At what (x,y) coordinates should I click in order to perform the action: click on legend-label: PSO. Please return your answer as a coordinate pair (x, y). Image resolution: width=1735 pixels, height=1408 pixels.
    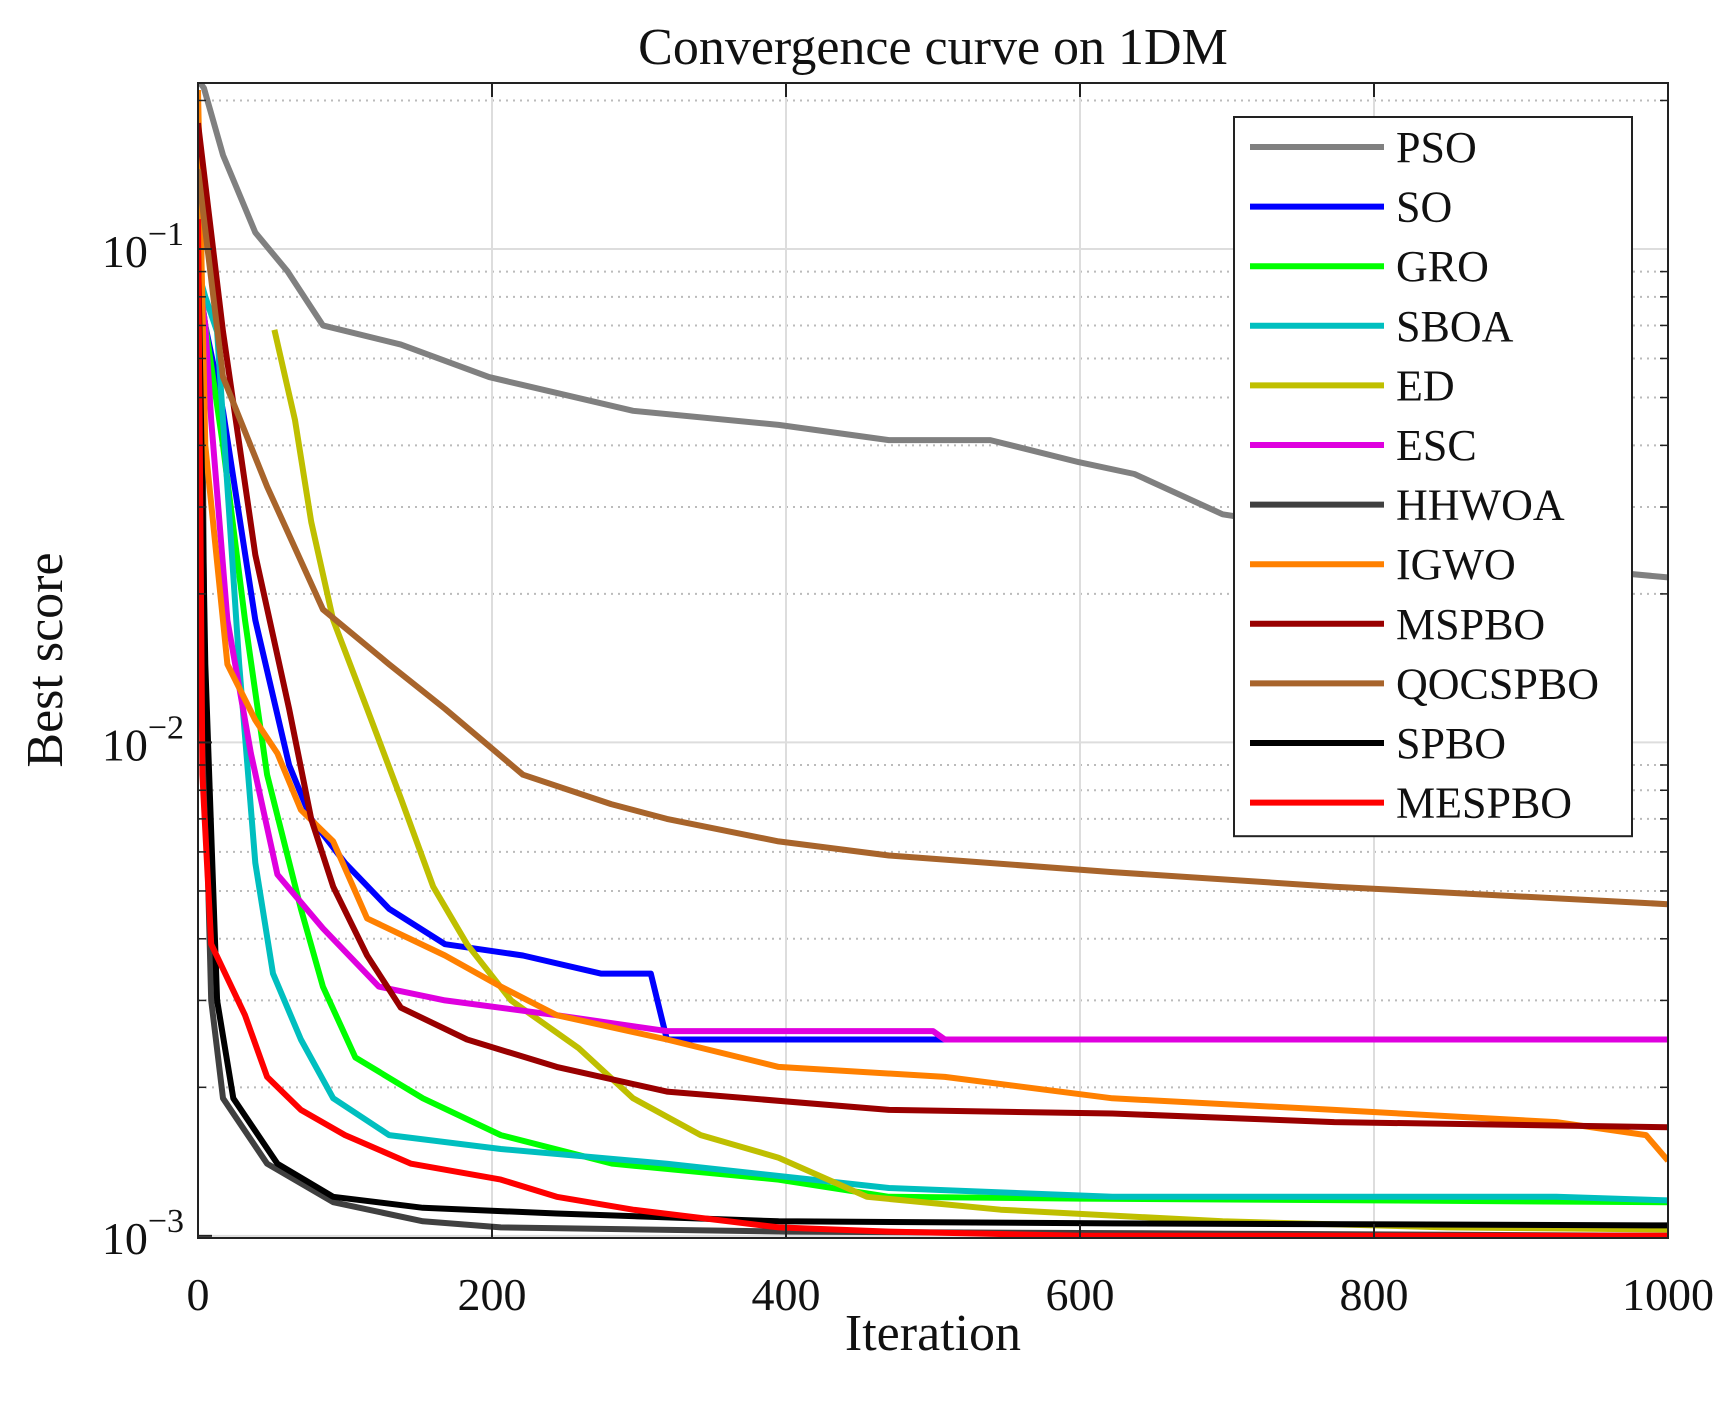
    Looking at the image, I should click on (1436, 147).